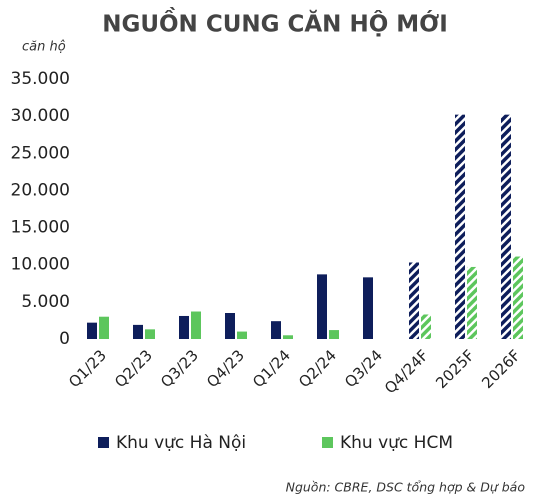 The image size is (539, 501). Describe the element at coordinates (317, 368) in the screenshot. I see `x-tick-label: Q2/24` at that location.